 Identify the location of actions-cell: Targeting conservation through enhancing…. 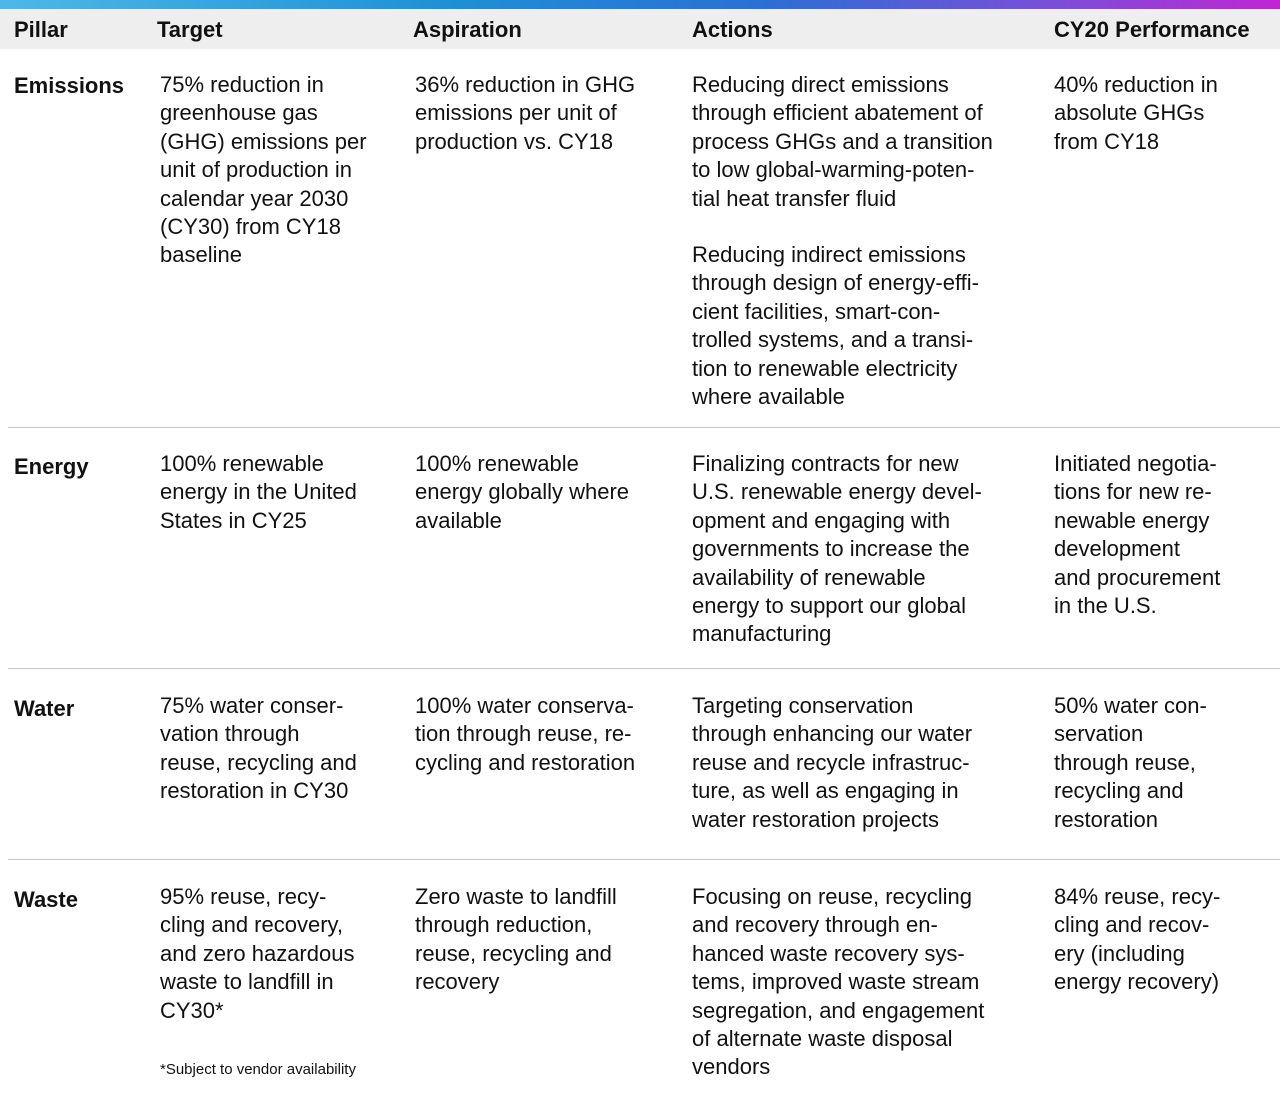
(832, 762).